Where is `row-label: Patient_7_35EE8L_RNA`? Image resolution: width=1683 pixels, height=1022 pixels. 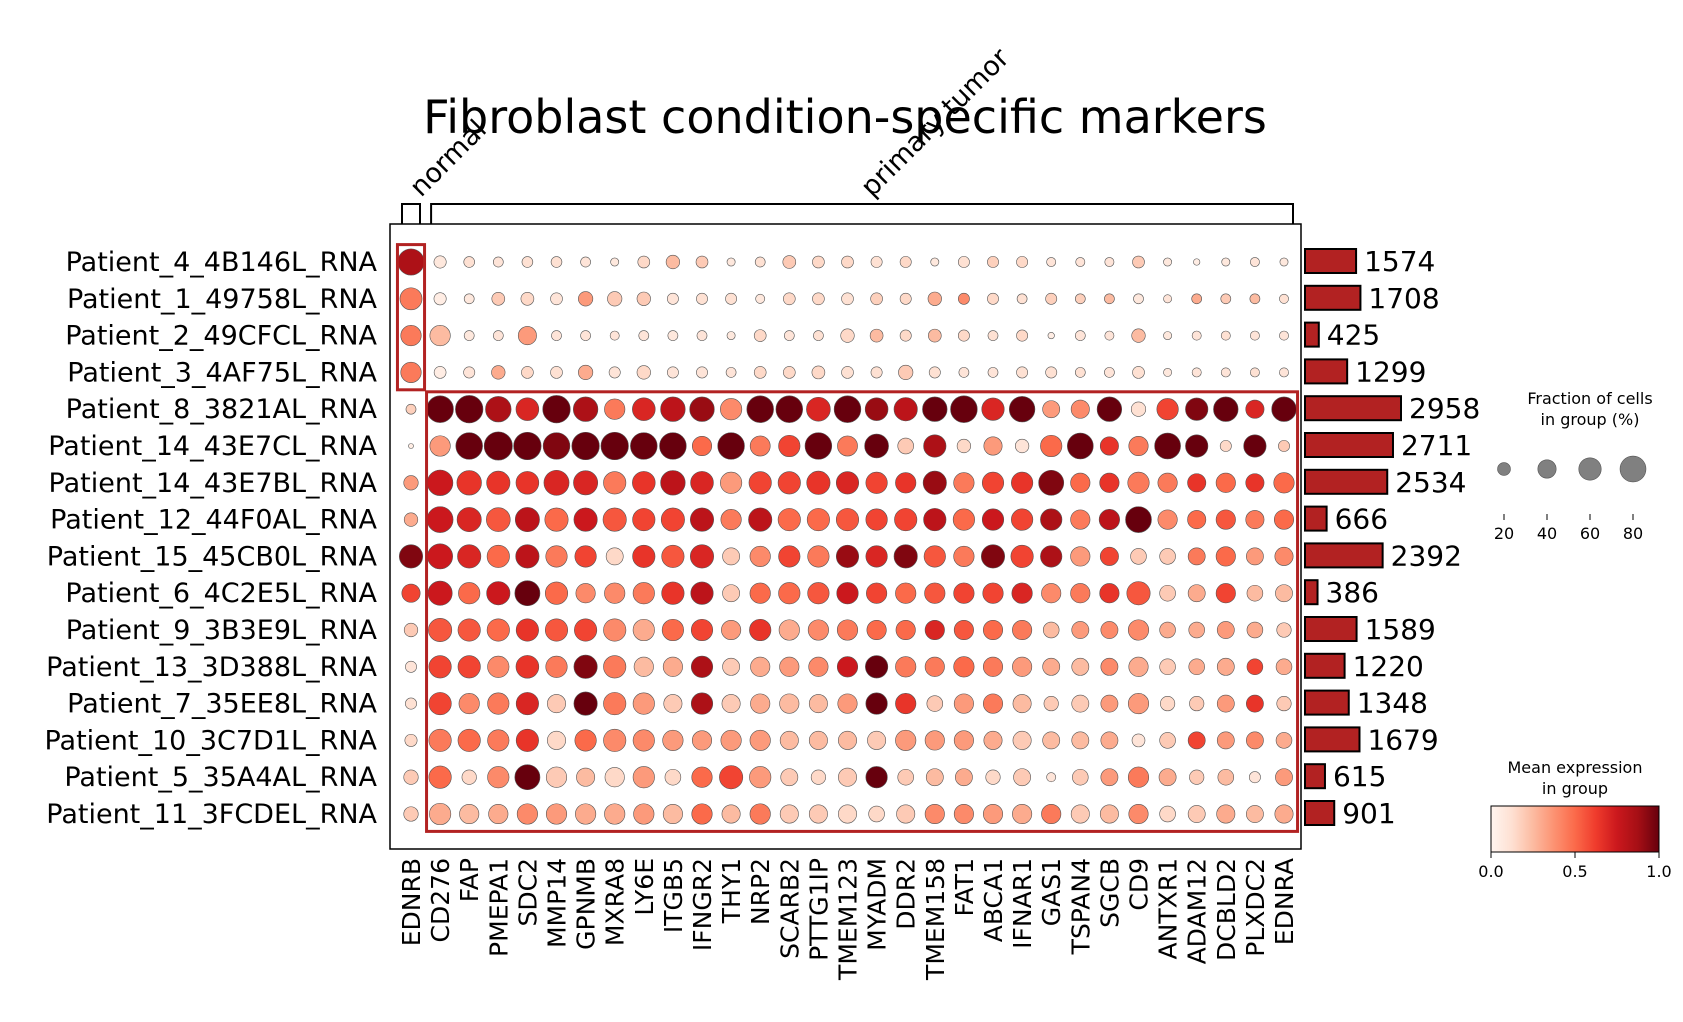 row-label: Patient_7_35EE8L_RNA is located at coordinates (222, 704).